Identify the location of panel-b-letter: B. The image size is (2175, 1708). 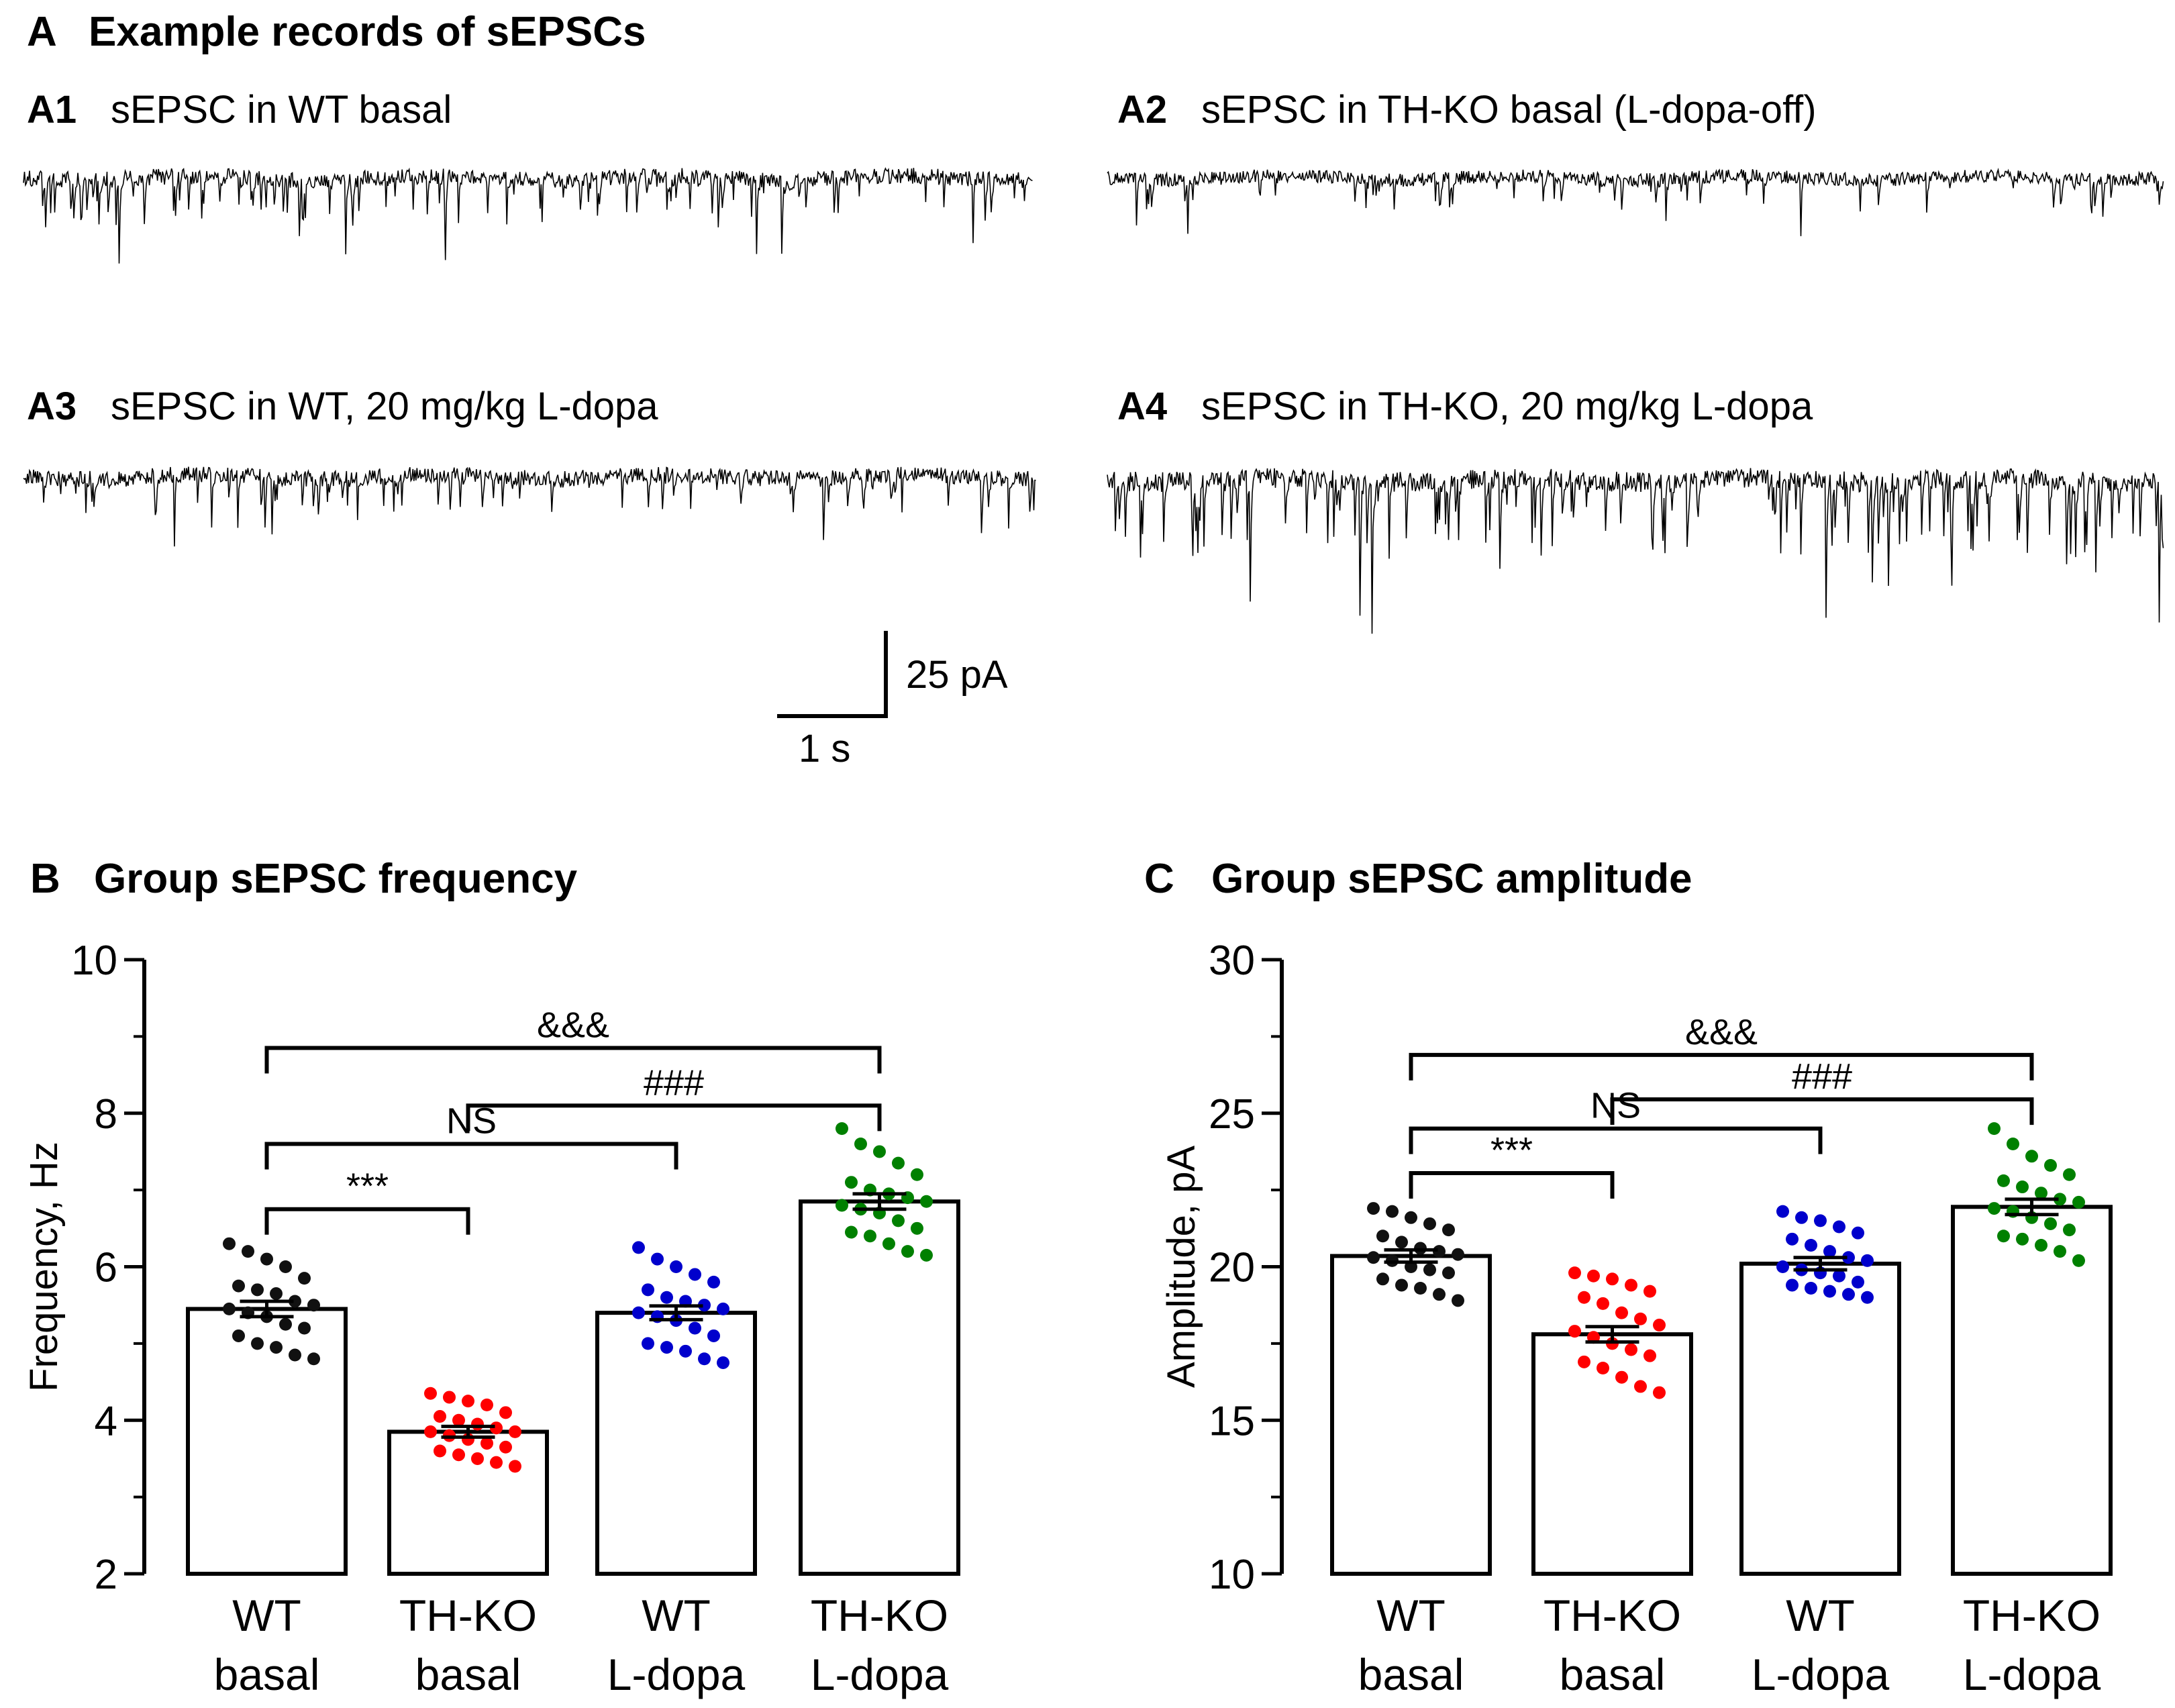
(45, 879).